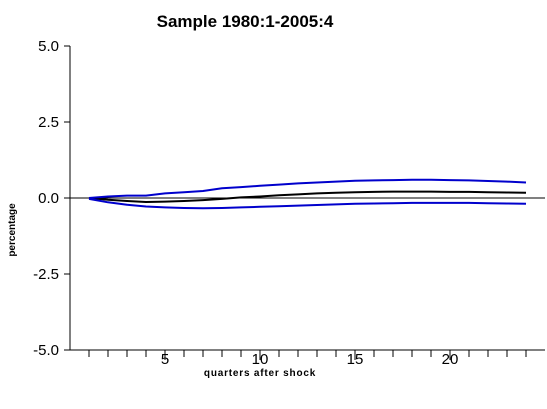  What do you see at coordinates (48, 46) in the screenshot?
I see `y-tick-label: 5.0` at bounding box center [48, 46].